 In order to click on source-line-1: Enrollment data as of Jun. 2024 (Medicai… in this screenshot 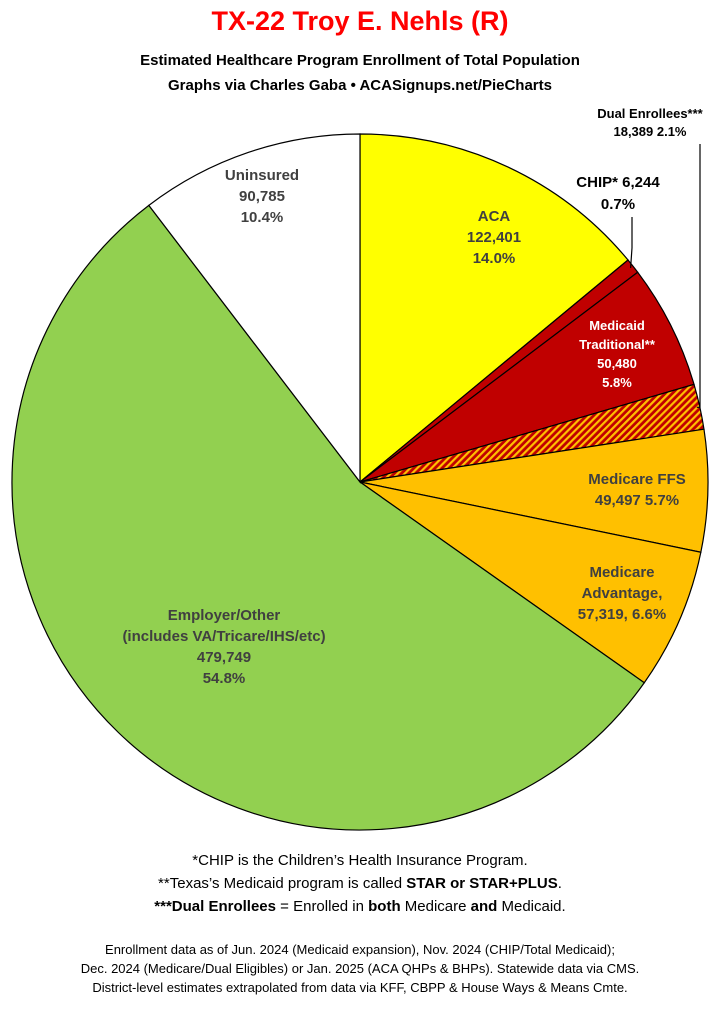, I will do `click(360, 949)`.